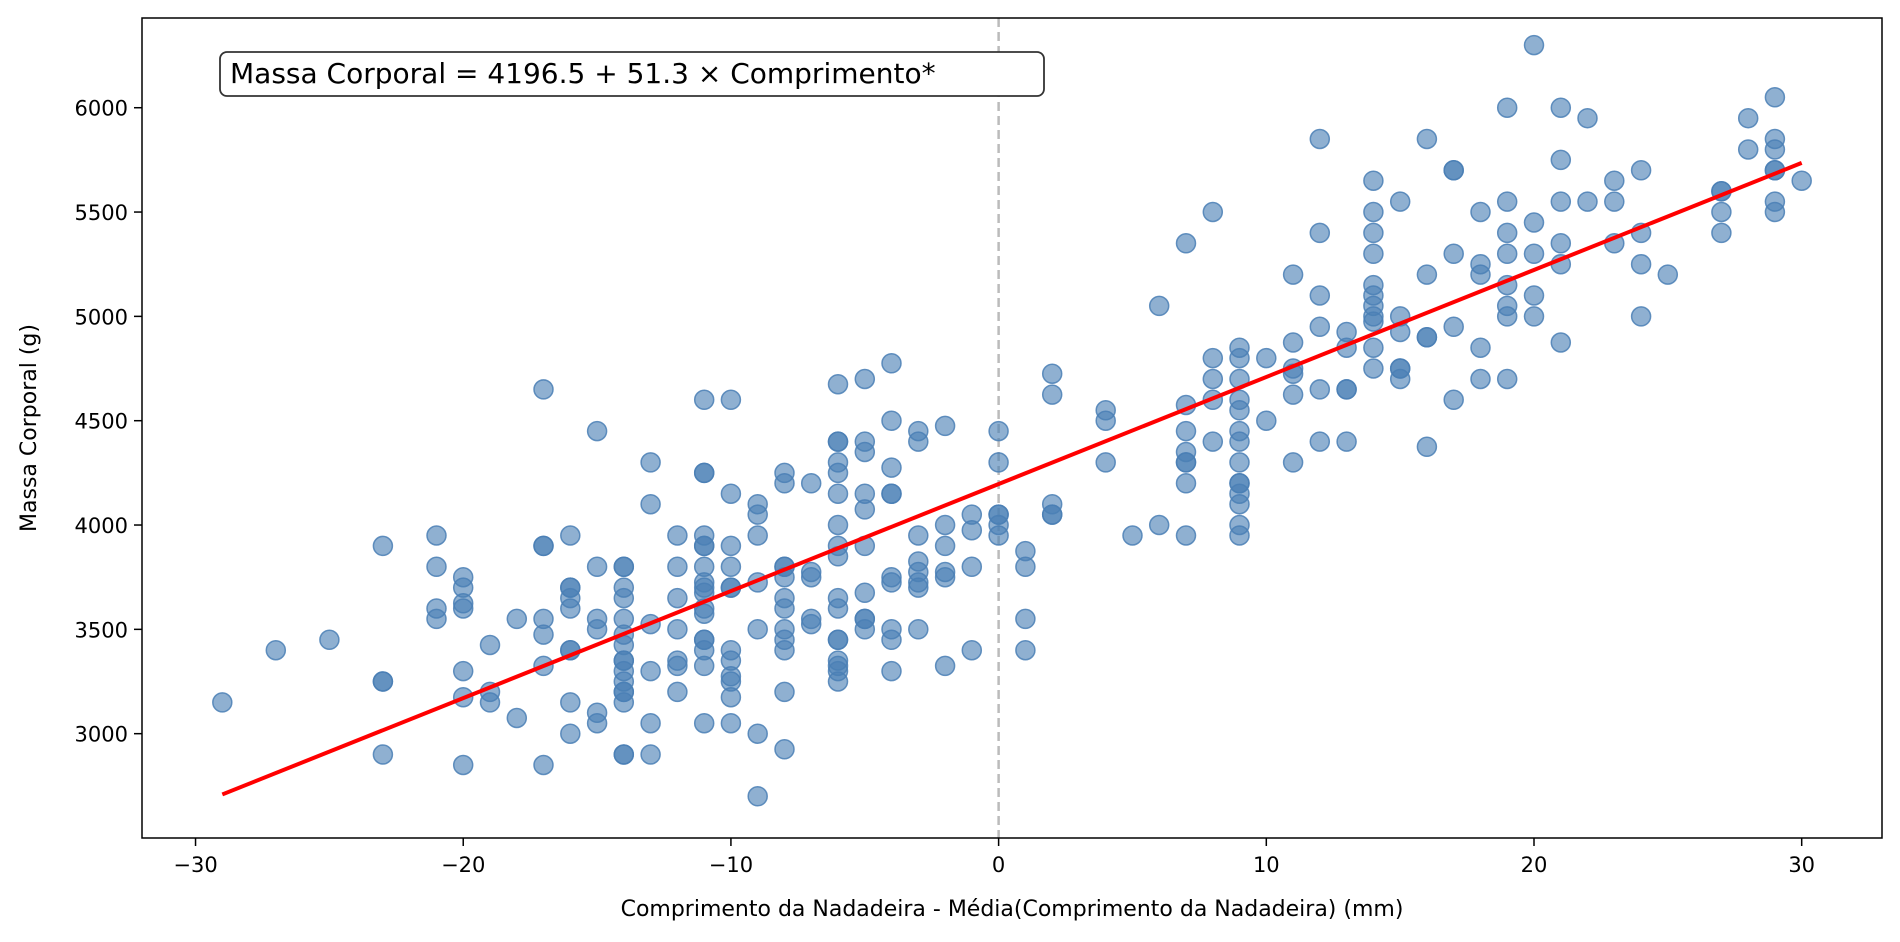 The image size is (1900, 942). Describe the element at coordinates (101, 735) in the screenshot. I see `y-tick-label: 3000` at that location.